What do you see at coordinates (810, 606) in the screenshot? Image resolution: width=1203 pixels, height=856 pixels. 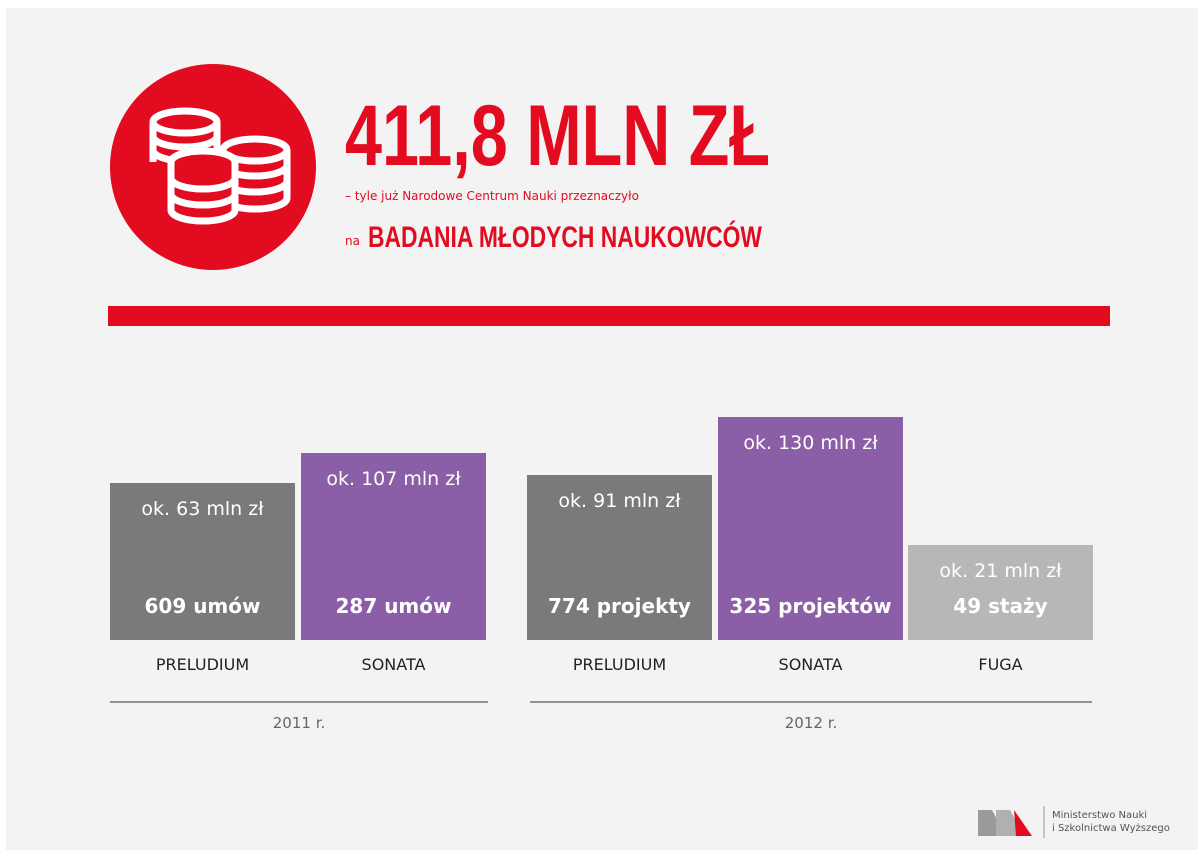 I see `bar-count: 325 projektów` at bounding box center [810, 606].